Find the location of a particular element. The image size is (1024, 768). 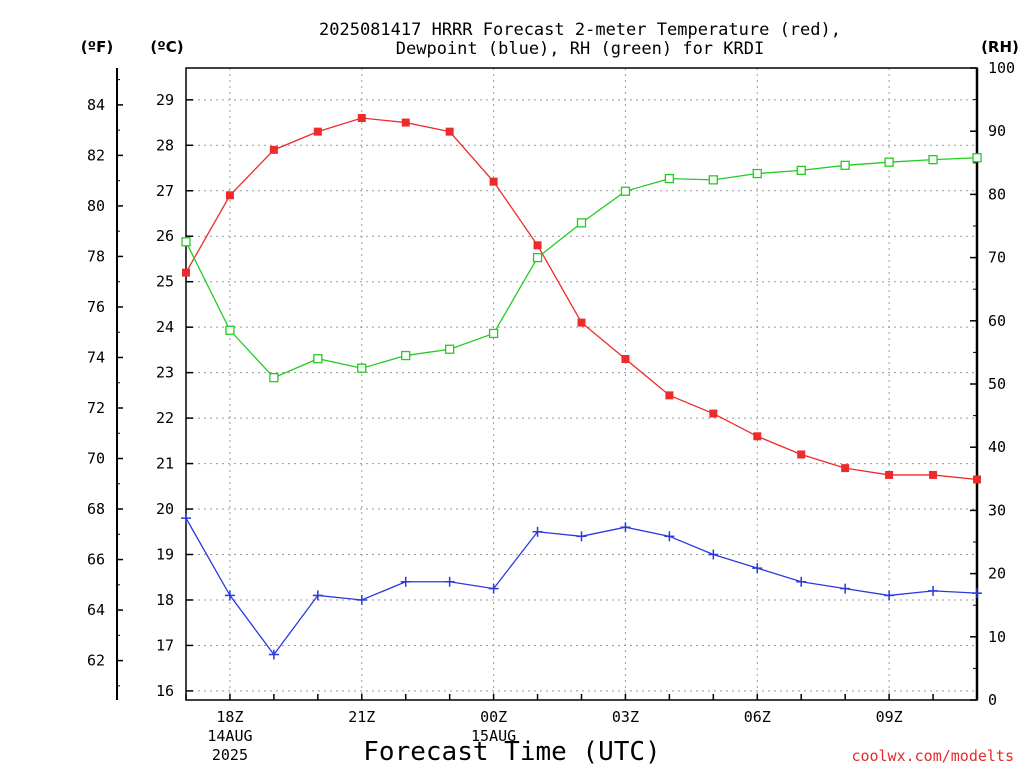

fahrenheit-tick-label: 66 is located at coordinates (96, 560).